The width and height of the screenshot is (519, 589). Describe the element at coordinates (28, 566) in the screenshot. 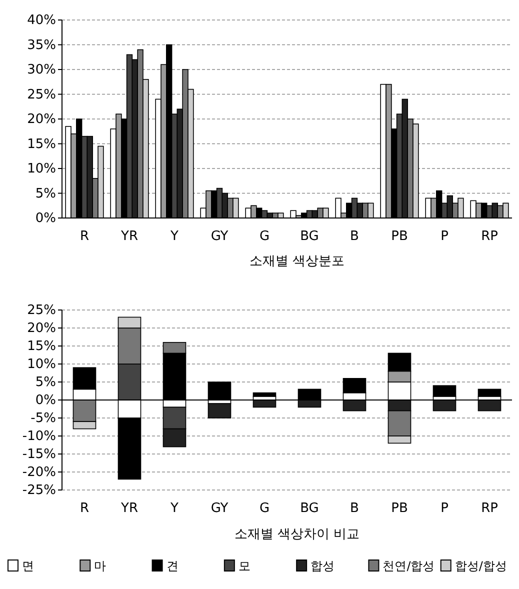

I see `legend-label: 면` at that location.